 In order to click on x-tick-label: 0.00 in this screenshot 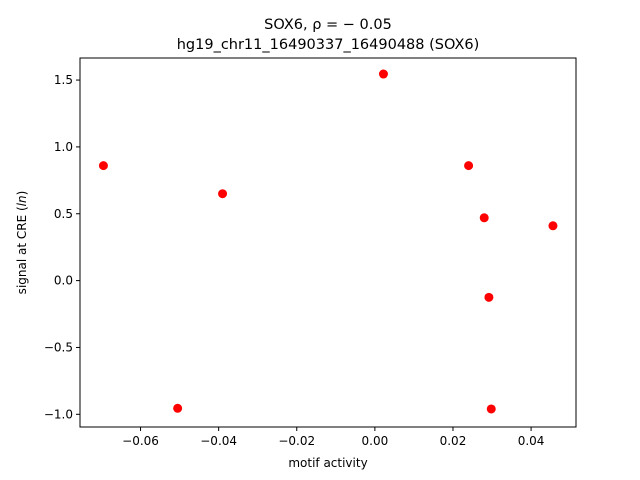, I will do `click(375, 441)`.